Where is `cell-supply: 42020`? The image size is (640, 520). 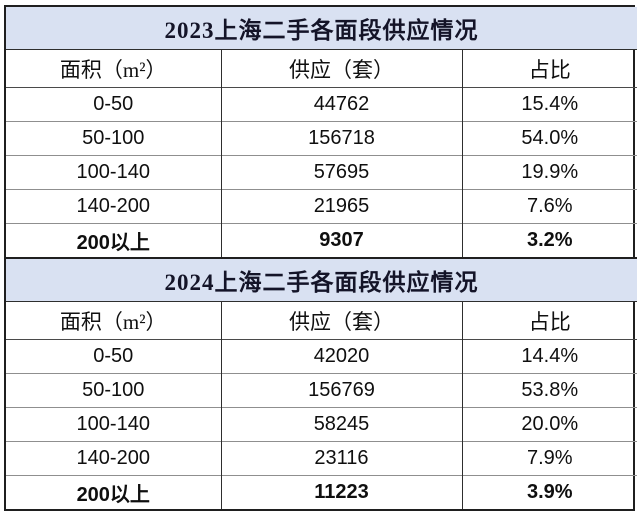 cell-supply: 42020 is located at coordinates (341, 356).